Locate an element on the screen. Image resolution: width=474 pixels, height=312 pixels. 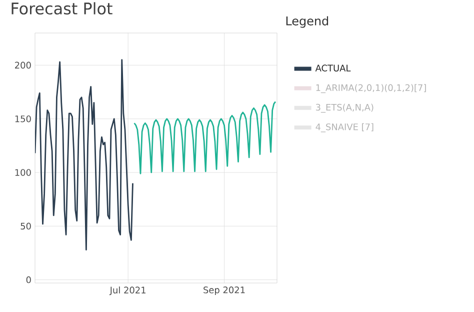
y-tick-label: 100 is located at coordinates (23, 172).